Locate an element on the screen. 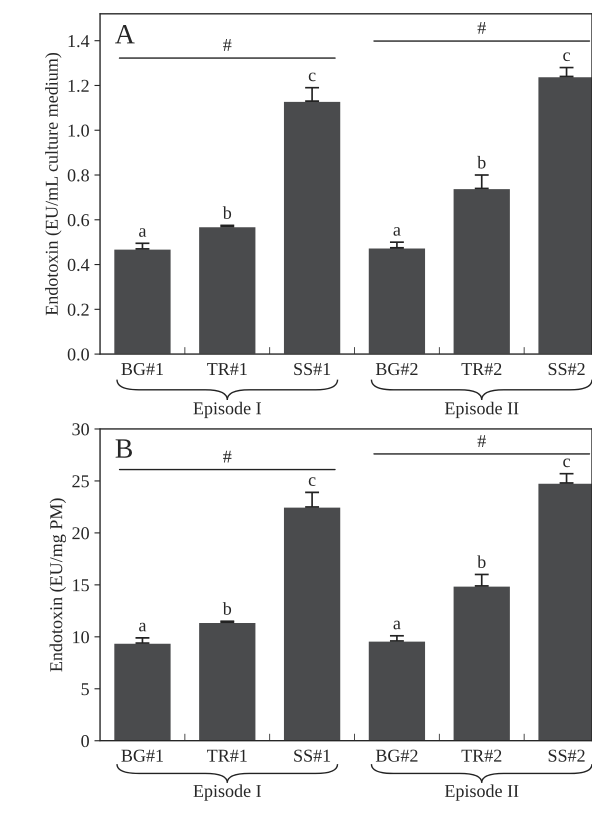 Image resolution: width=592 pixels, height=814 pixels. y-tick-label: 0 is located at coordinates (85, 741).